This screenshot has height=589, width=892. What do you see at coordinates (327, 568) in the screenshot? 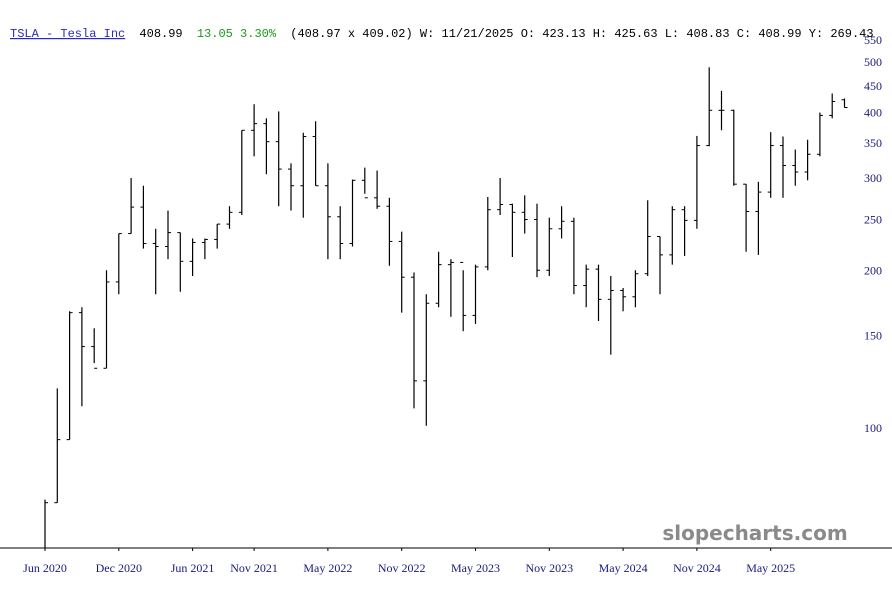
I see `x-tick-label: May 2022` at bounding box center [327, 568].